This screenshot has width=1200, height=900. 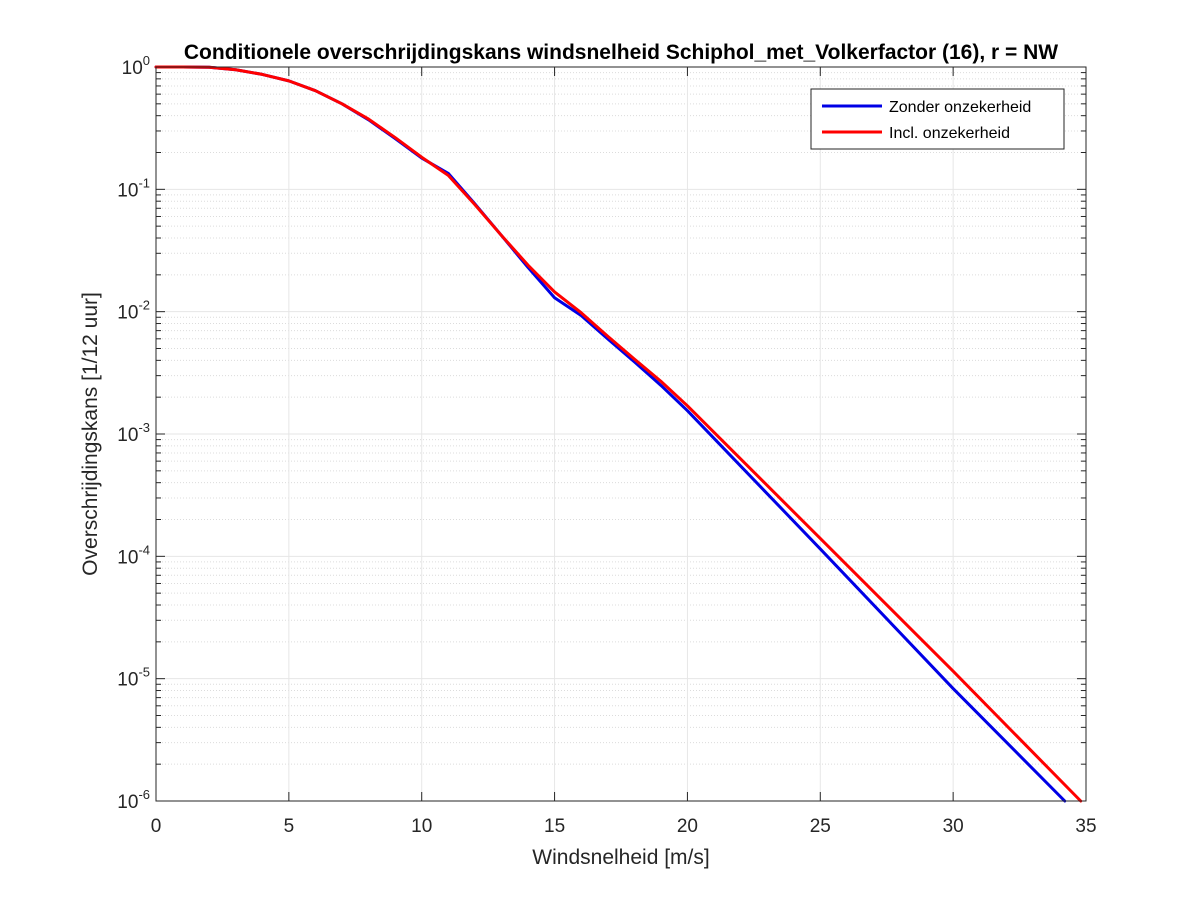 I want to click on y-tick-label: 10⁻², so click(x=133, y=311).